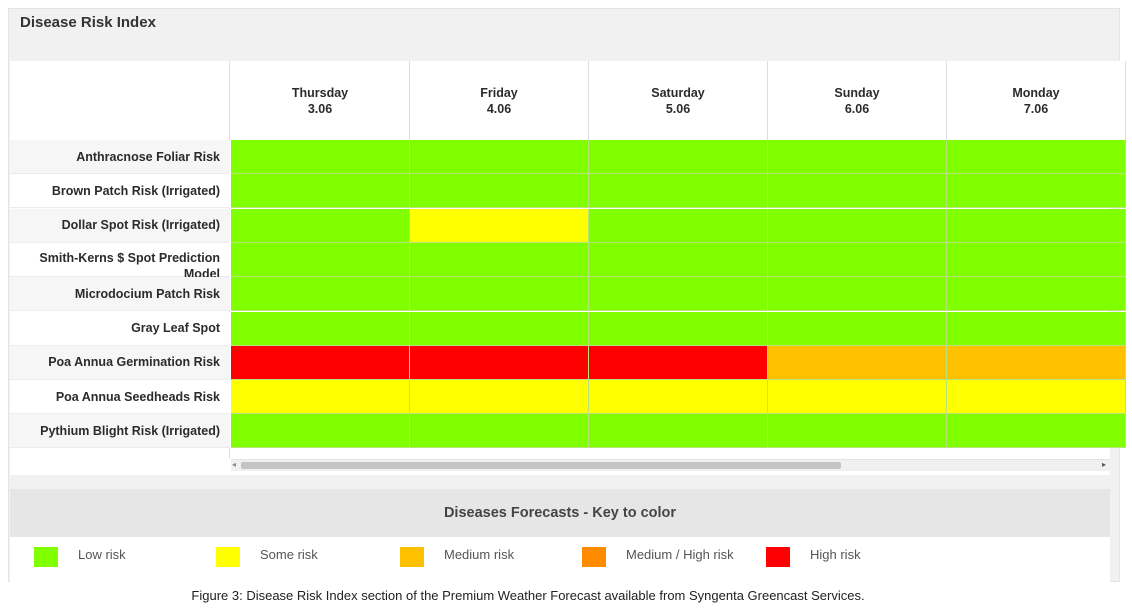 This screenshot has height=616, width=1132. What do you see at coordinates (88, 22) in the screenshot?
I see `panel-title: Disease Risk Index` at bounding box center [88, 22].